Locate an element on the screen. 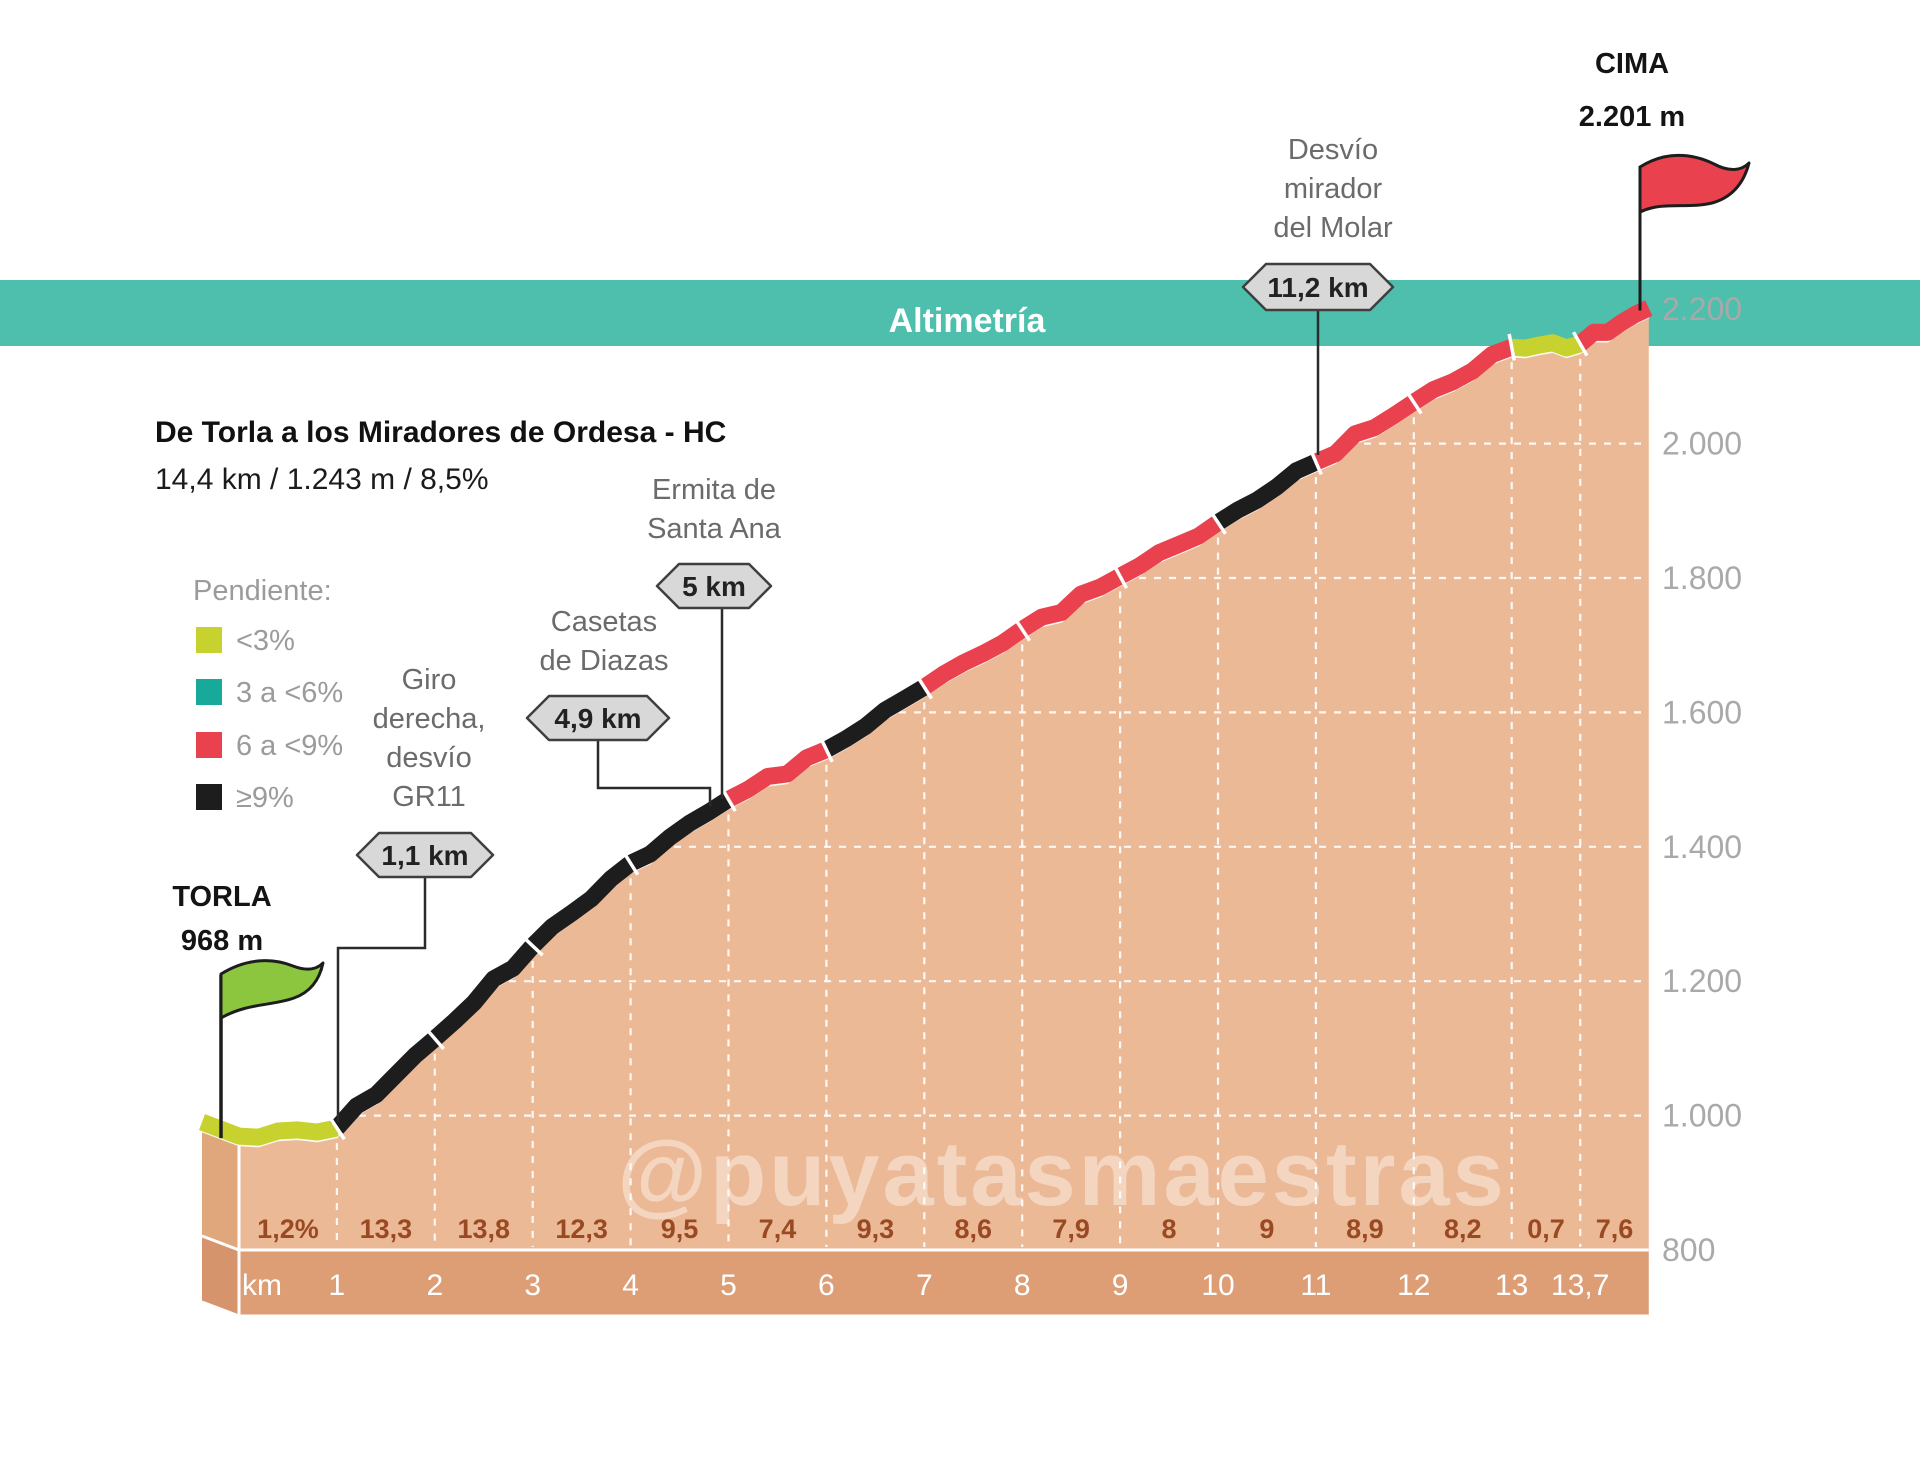  x-axis-tick: 12 is located at coordinates (1413, 1285).